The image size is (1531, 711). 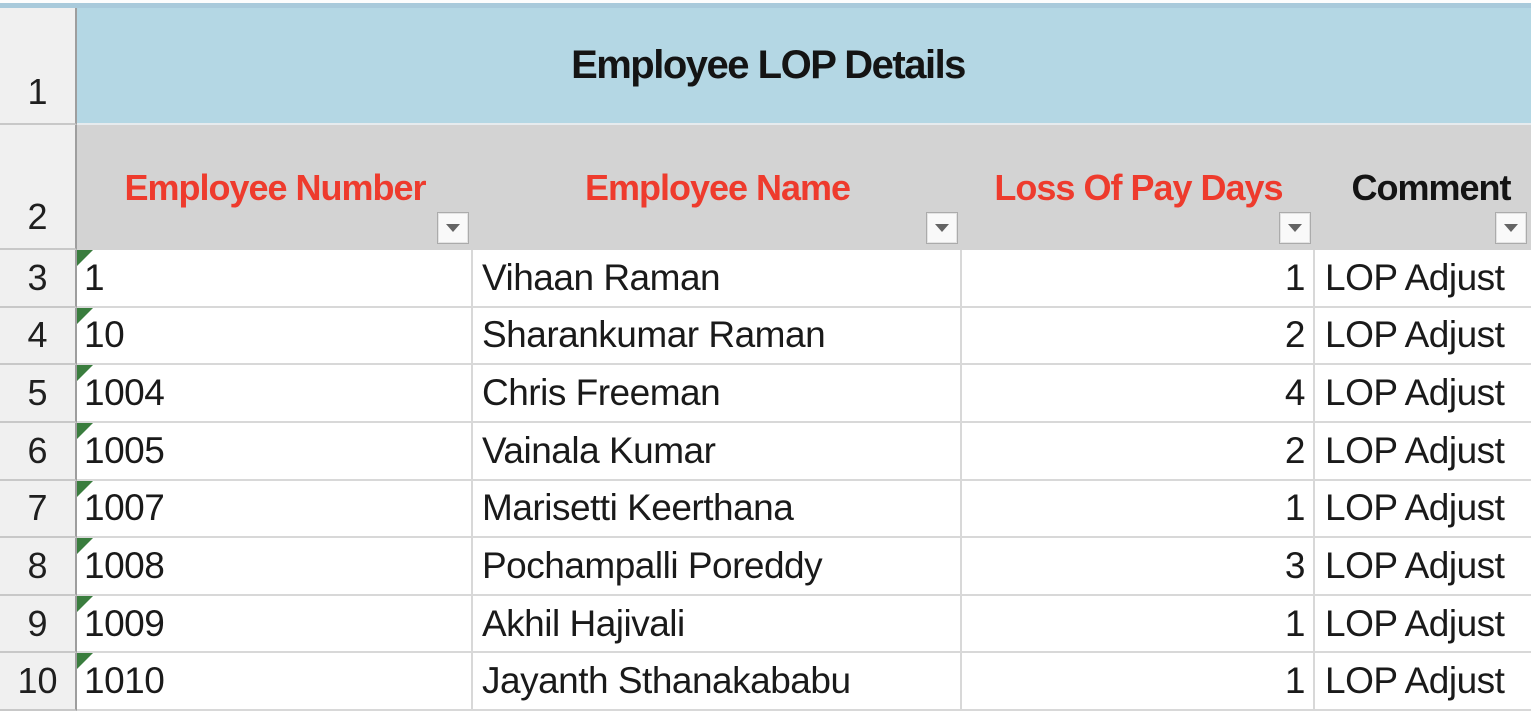 I want to click on row-header: 8, so click(x=38, y=567).